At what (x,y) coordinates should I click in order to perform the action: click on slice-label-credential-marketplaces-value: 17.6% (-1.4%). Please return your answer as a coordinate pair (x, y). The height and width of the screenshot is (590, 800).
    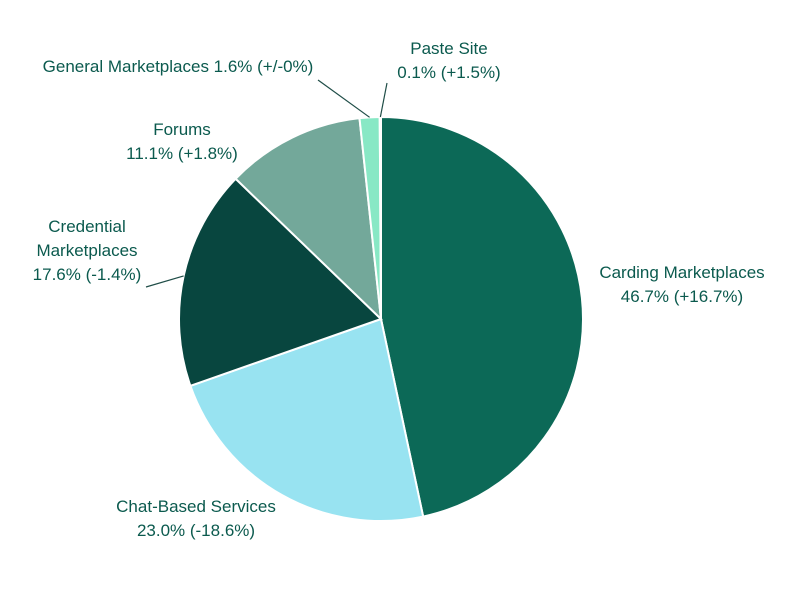
    Looking at the image, I should click on (87, 274).